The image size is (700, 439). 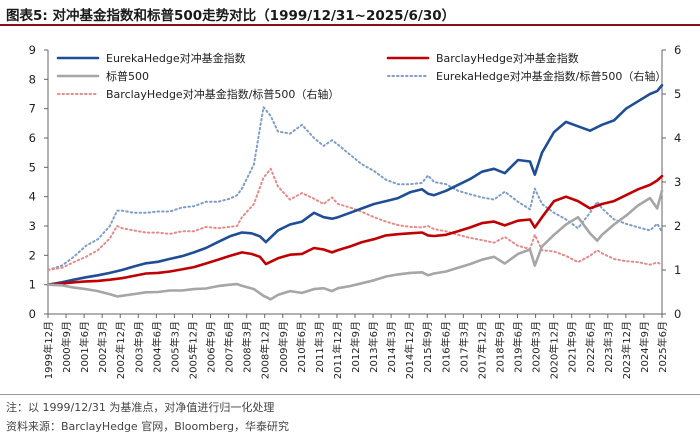 I want to click on left-axis-tick-label: 4, so click(x=32, y=197).